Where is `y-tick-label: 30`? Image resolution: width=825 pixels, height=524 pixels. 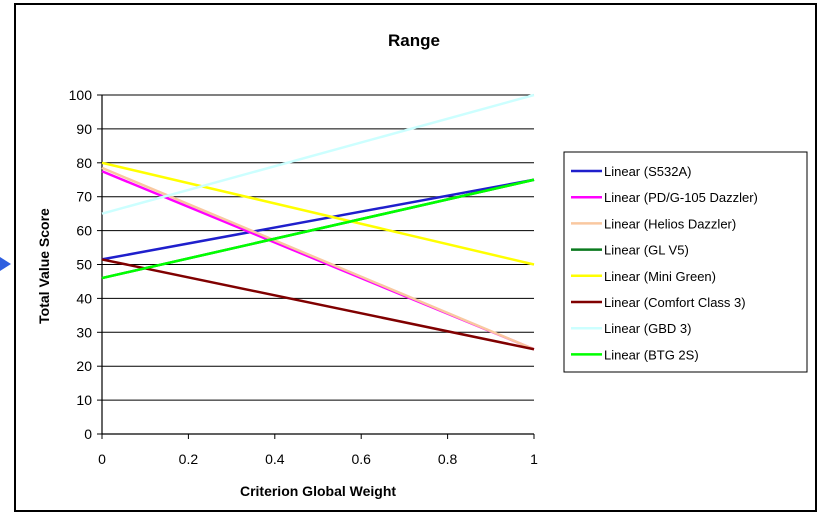 y-tick-label: 30 is located at coordinates (84, 332).